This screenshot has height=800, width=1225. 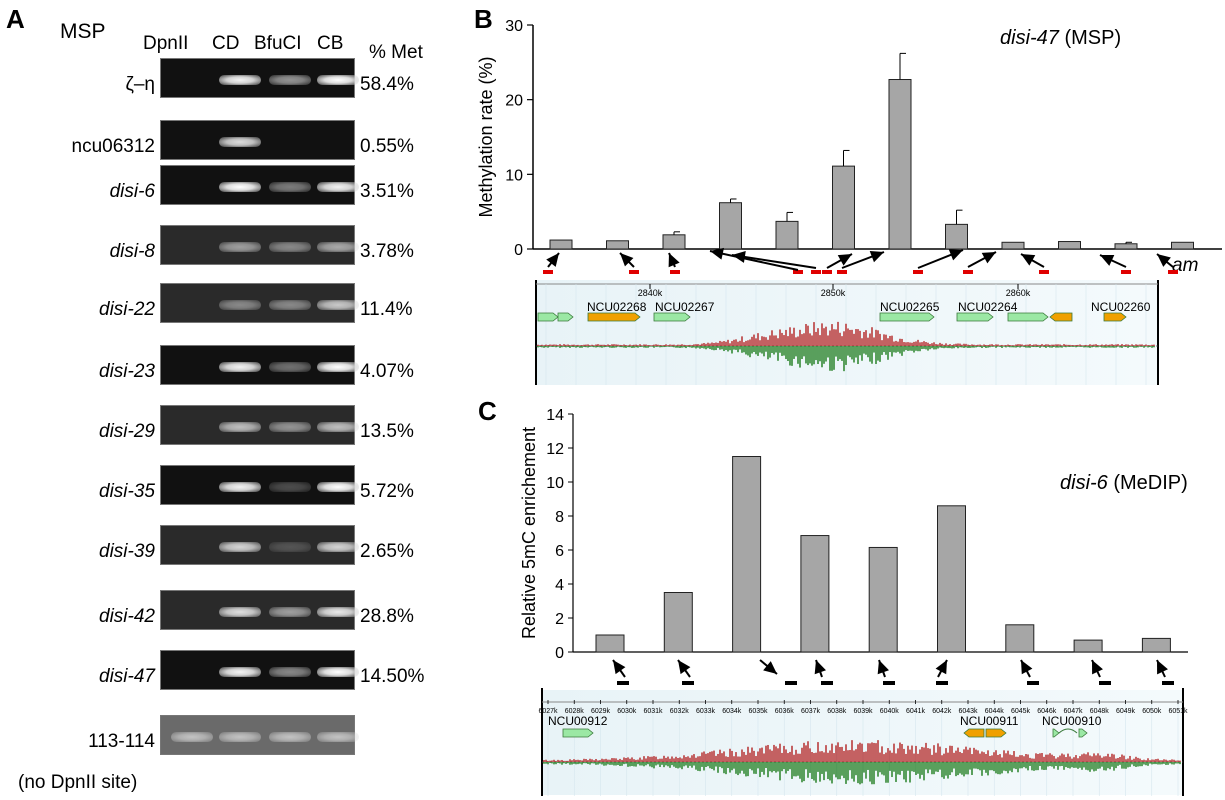 I want to click on panel-a-label: A, so click(x=15, y=19).